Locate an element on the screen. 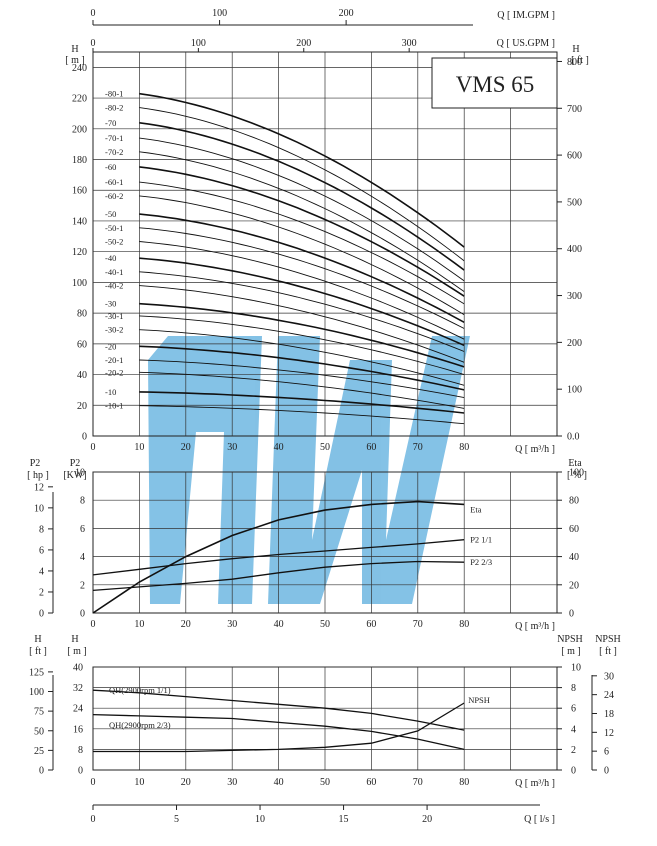  head-curve-label: -50 is located at coordinates (110, 214).